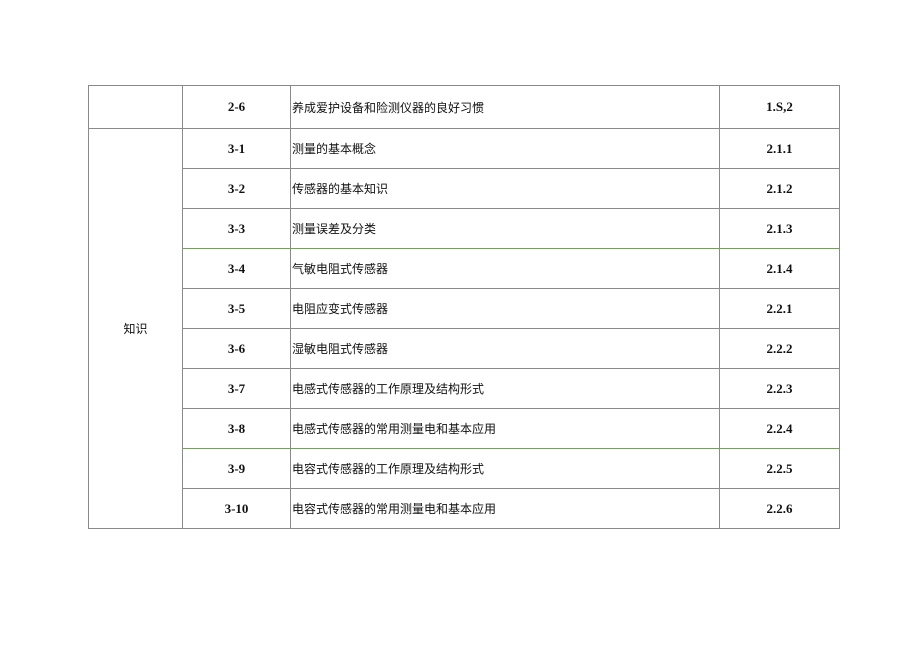 The height and width of the screenshot is (651, 920). Describe the element at coordinates (236, 348) in the screenshot. I see `code-cell: 3-6` at that location.